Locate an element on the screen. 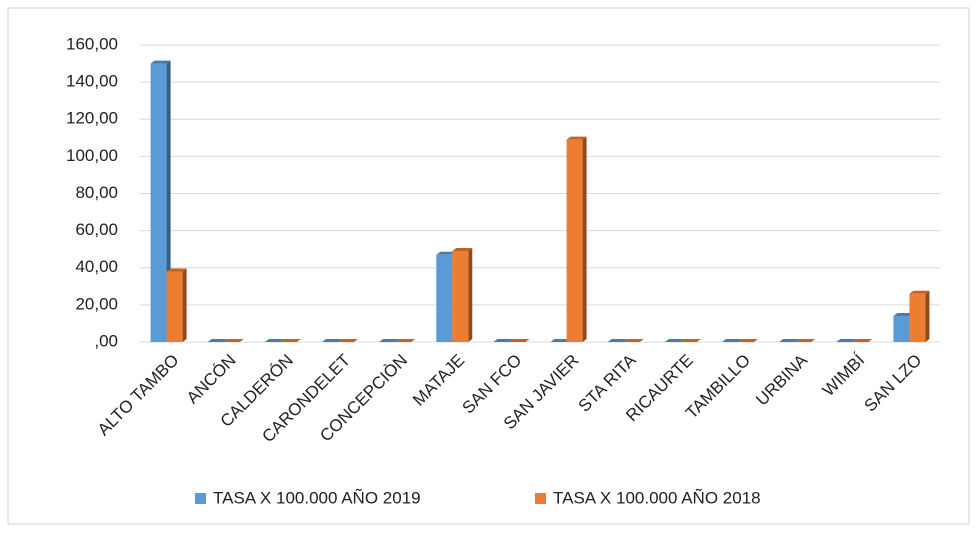 Image resolution: width=978 pixels, height=536 pixels. y-tick-label: 60,00 is located at coordinates (96, 229).